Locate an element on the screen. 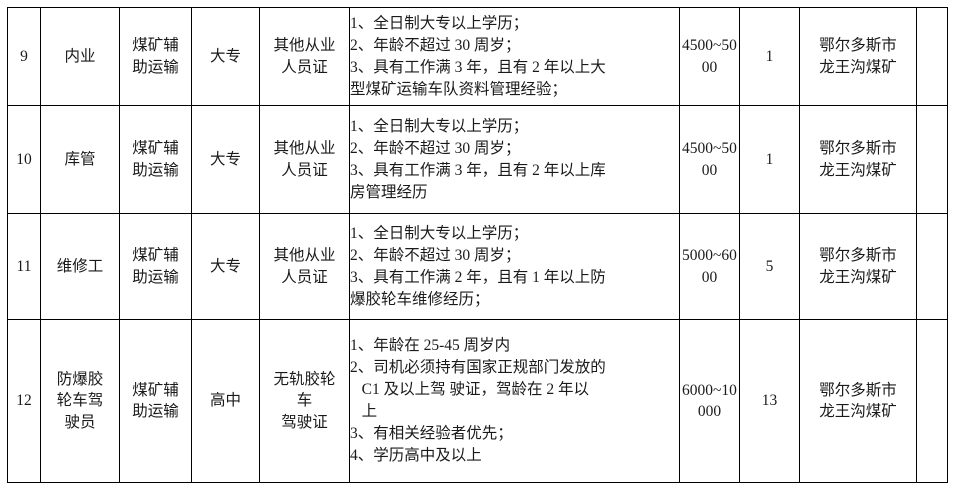 The image size is (961, 490). cell-post: 防爆胶 轮车驾 驶员 is located at coordinates (80, 401).